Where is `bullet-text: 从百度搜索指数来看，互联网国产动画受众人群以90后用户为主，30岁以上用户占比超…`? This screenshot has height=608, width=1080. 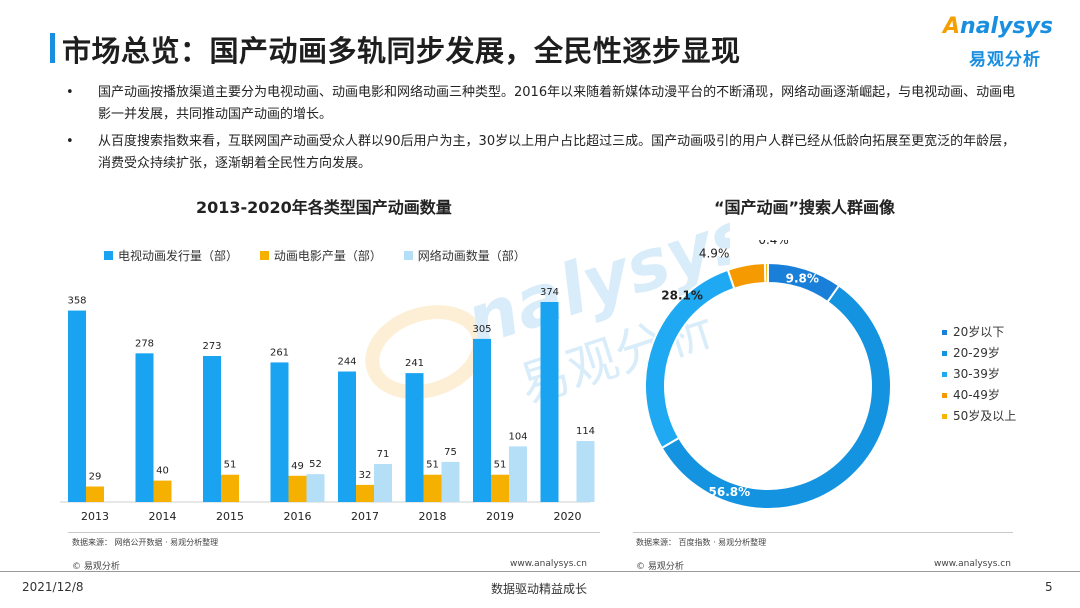 bullet-text: 从百度搜索指数来看，互联网国产动画受众人群以90后用户为主，30岁以上用户占比超… is located at coordinates (557, 152).